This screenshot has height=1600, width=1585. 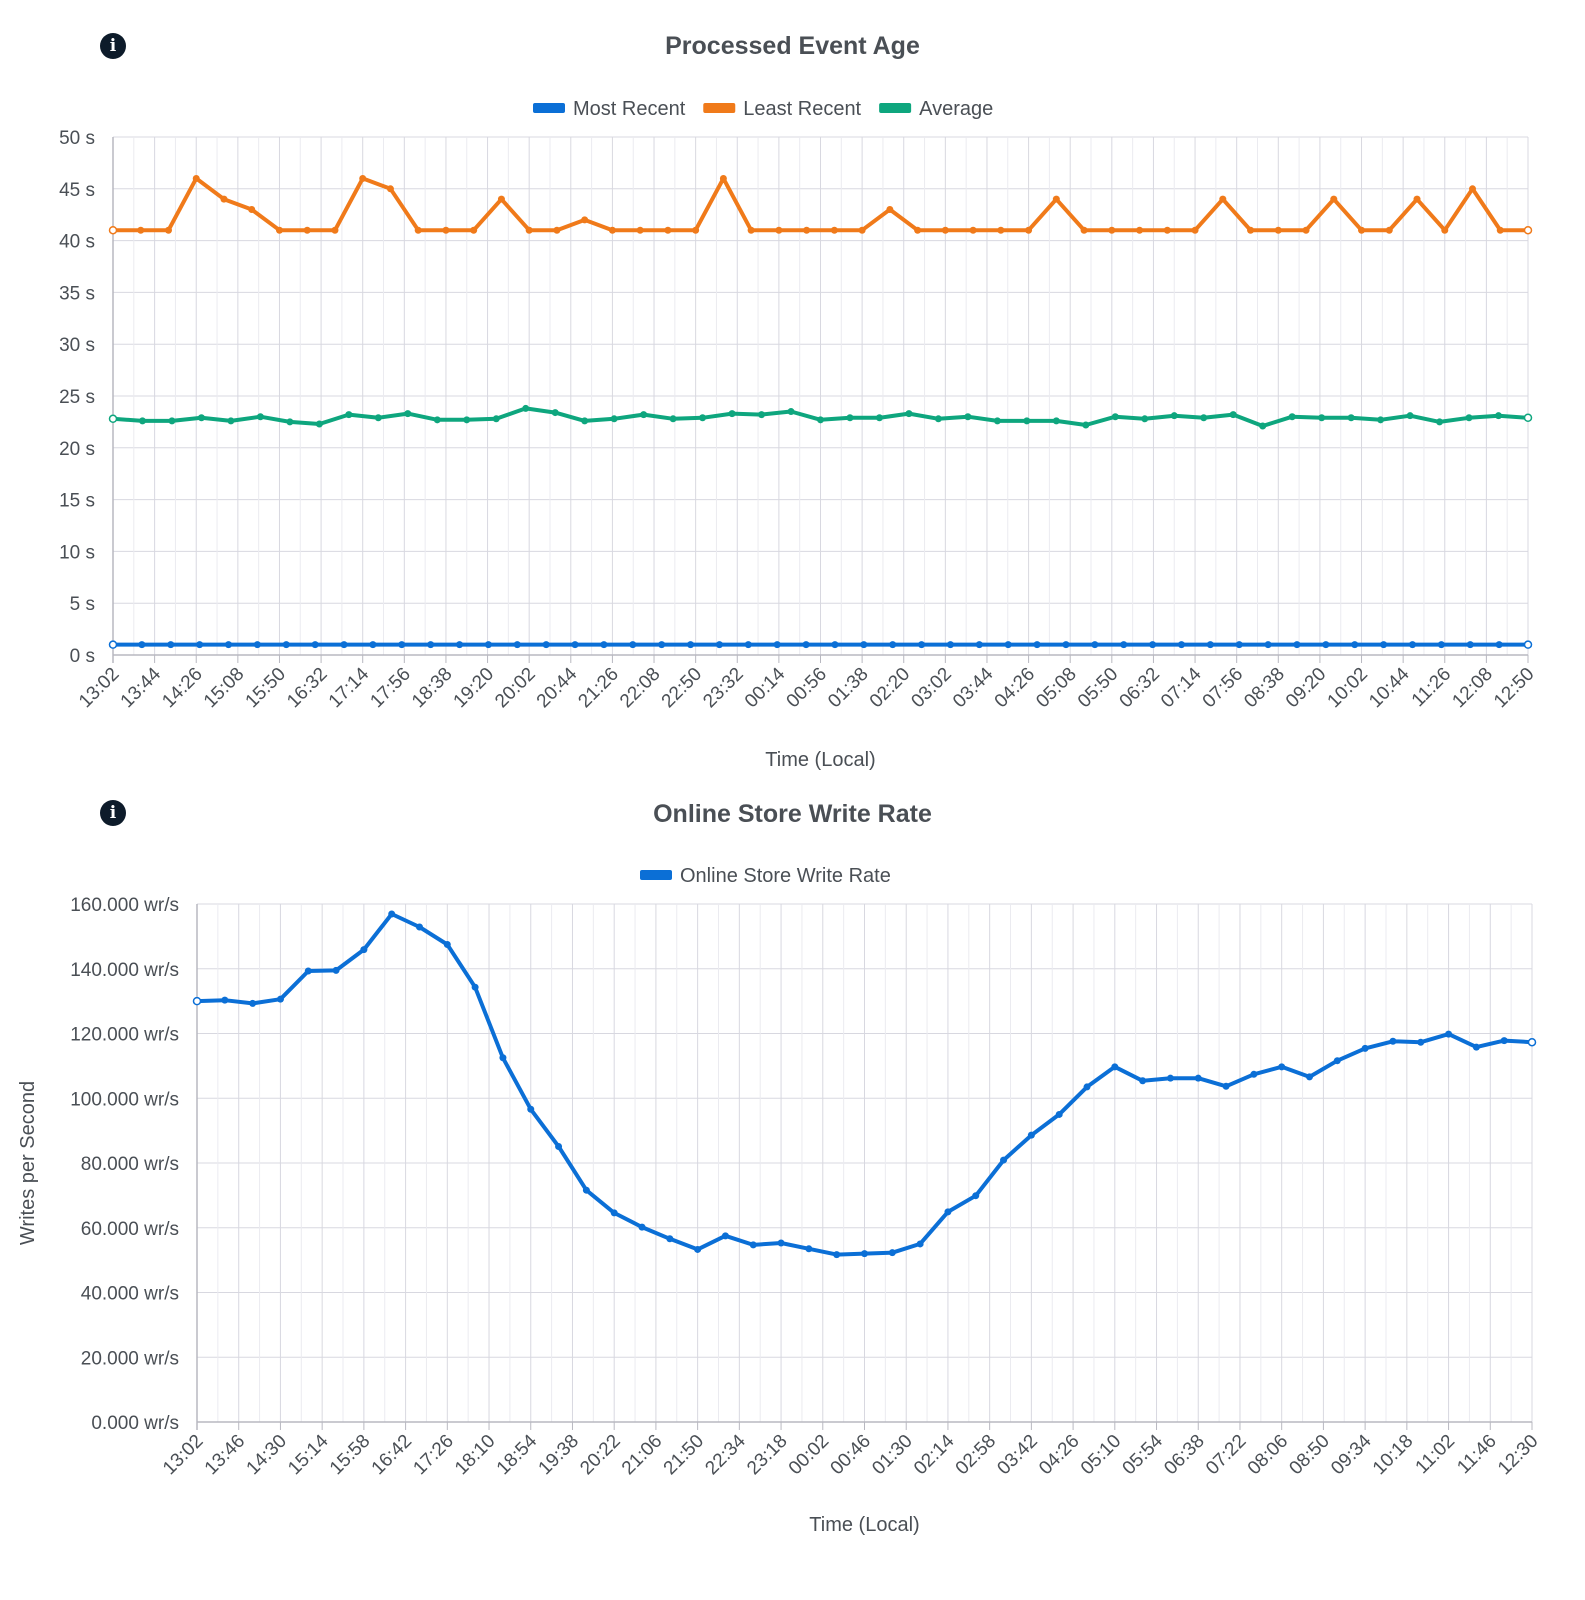 What do you see at coordinates (807, 688) in the screenshot?
I see `x-tick-label: 00:56` at bounding box center [807, 688].